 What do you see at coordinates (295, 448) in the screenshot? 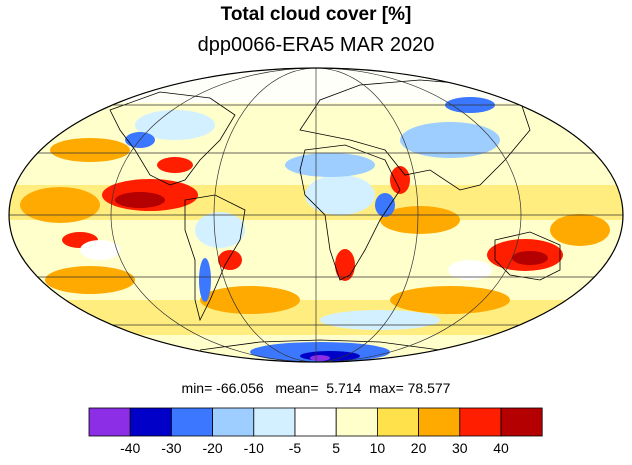
I see `colorbar-tick-label: -5` at bounding box center [295, 448].